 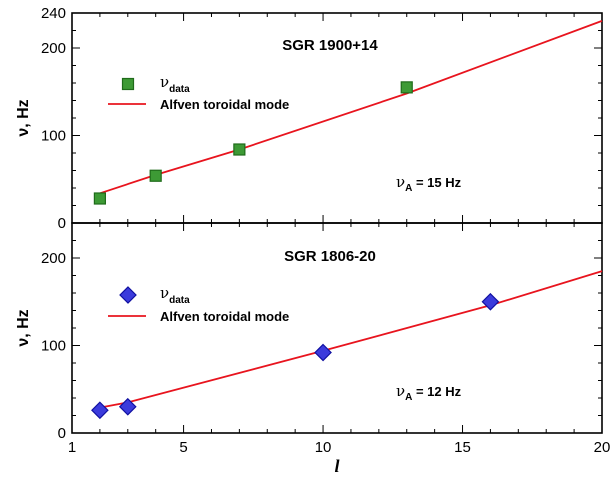 I want to click on panel-title: SGR 1900+14, so click(x=330, y=45).